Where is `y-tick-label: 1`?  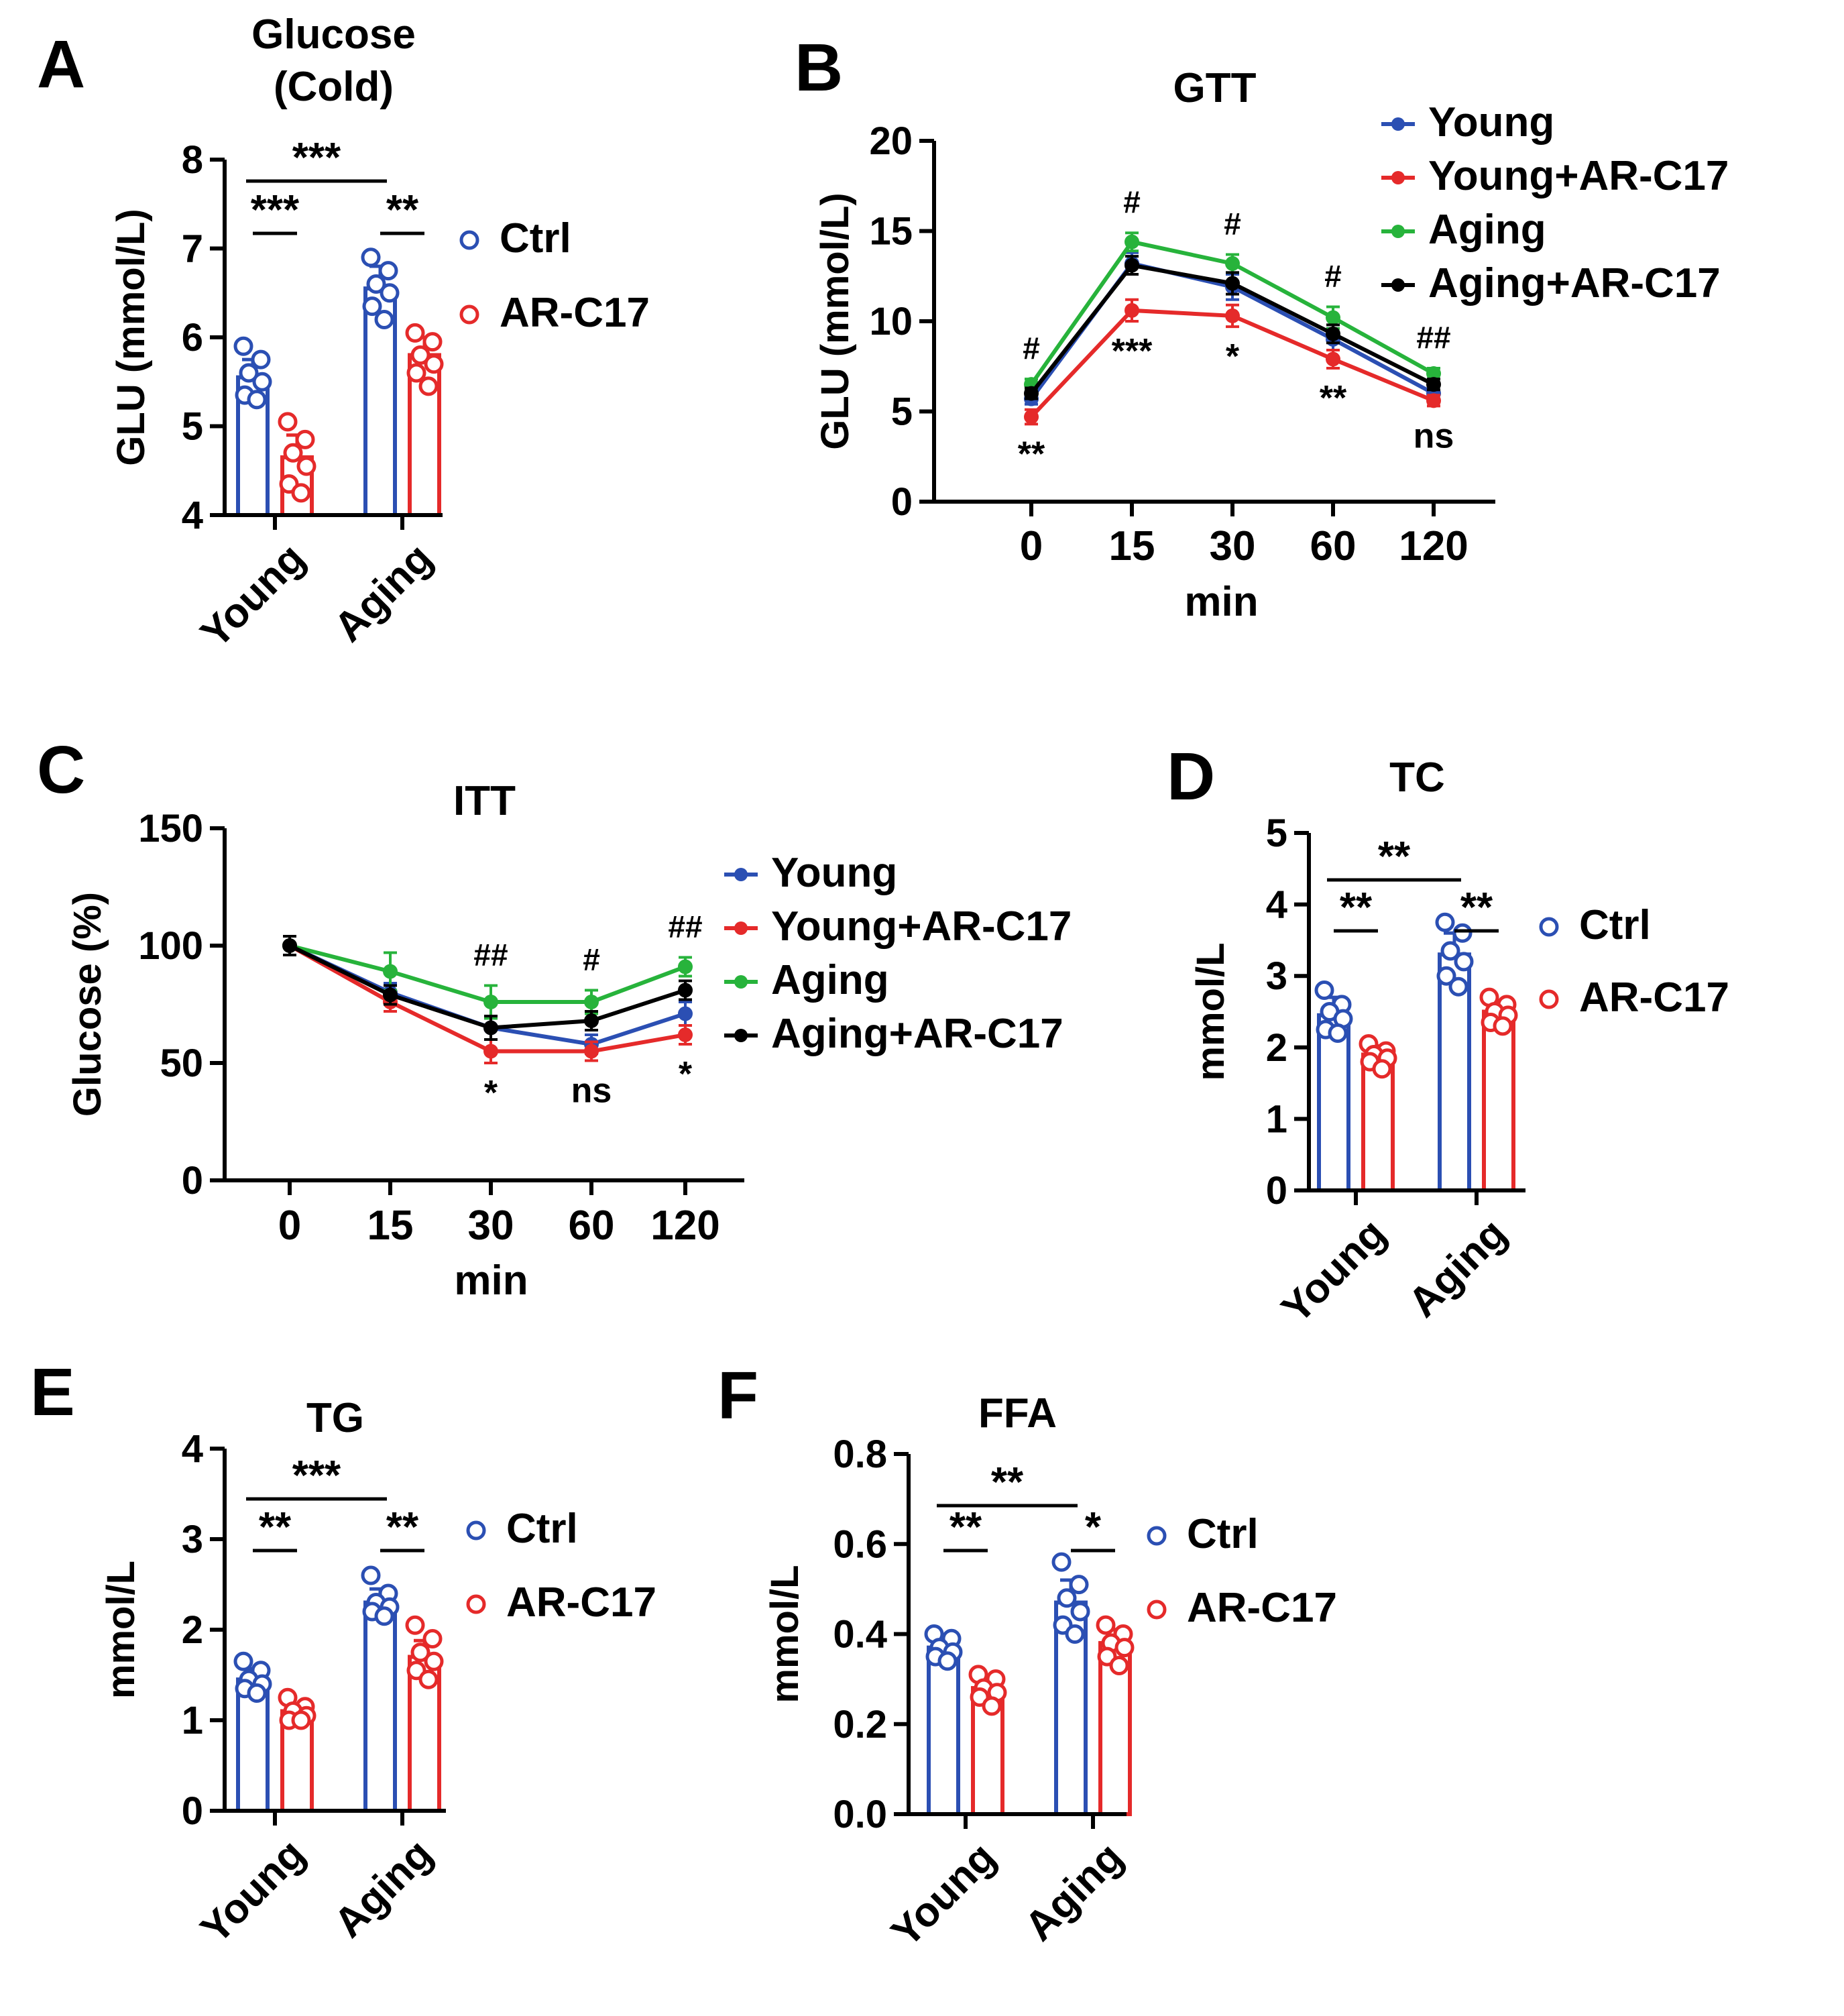
y-tick-label: 1 is located at coordinates (192, 1720).